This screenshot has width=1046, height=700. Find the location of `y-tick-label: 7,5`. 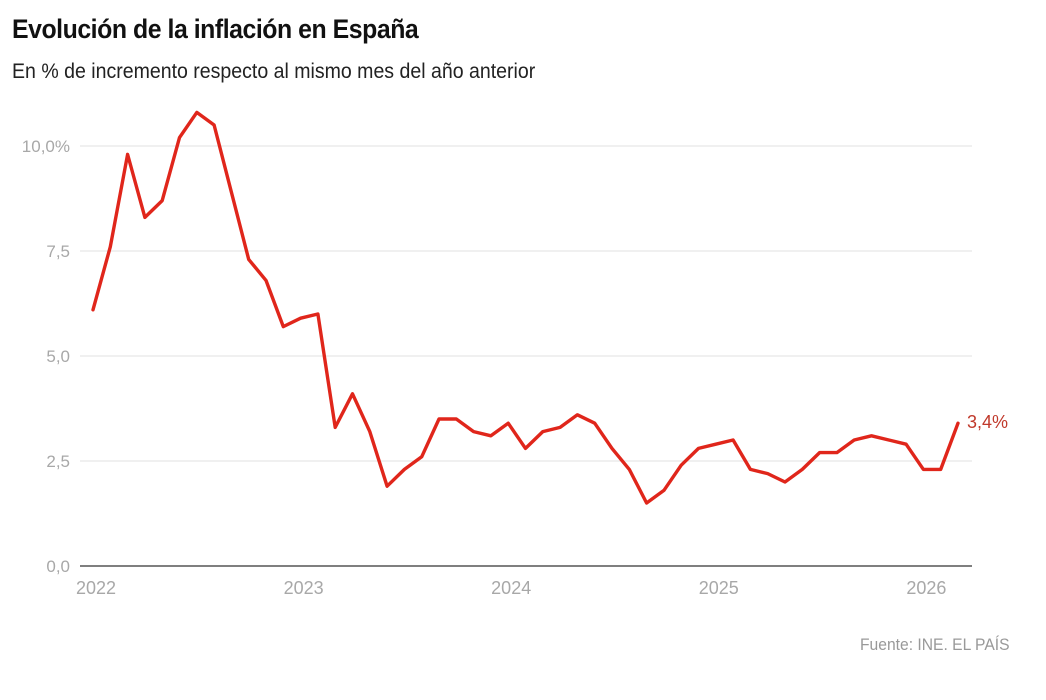

y-tick-label: 7,5 is located at coordinates (58, 251).